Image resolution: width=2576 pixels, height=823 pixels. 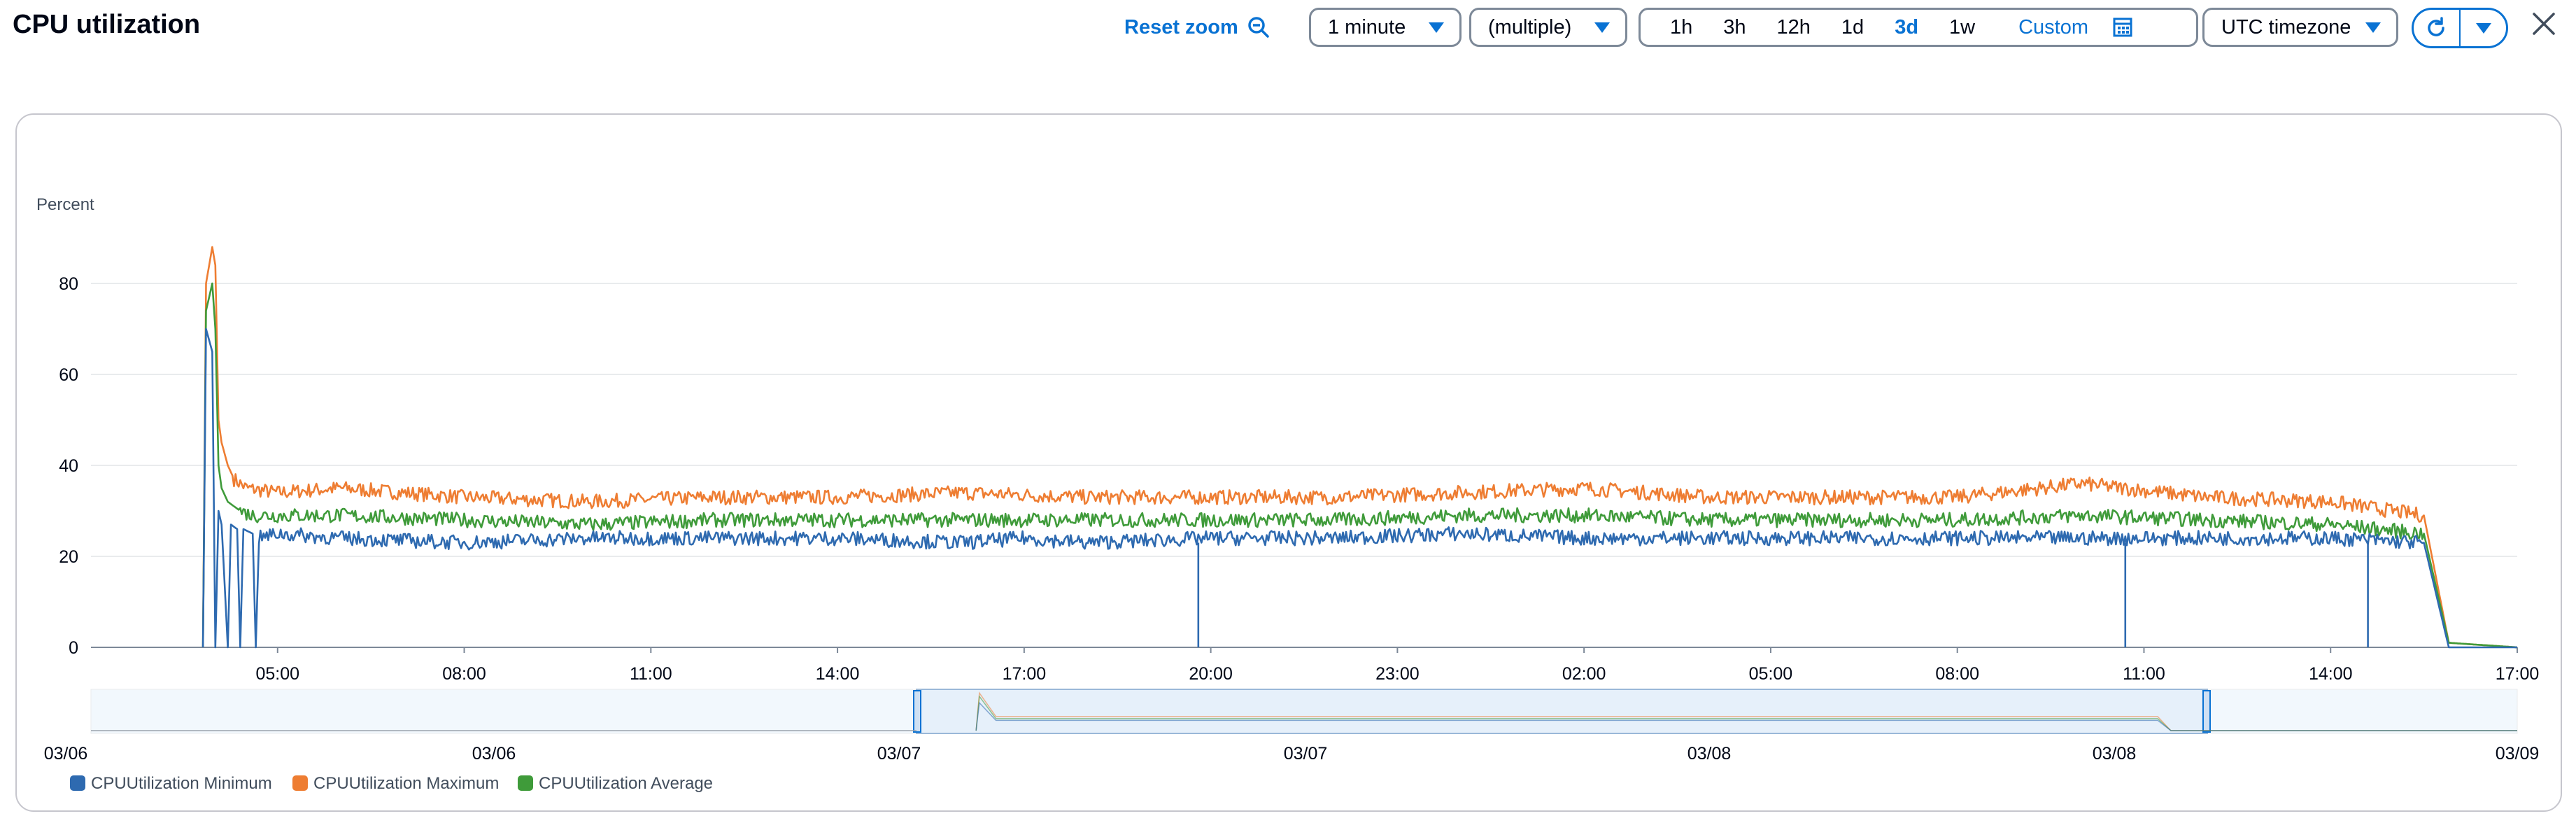 What do you see at coordinates (1852, 26) in the screenshot?
I see `range-1d: 1d` at bounding box center [1852, 26].